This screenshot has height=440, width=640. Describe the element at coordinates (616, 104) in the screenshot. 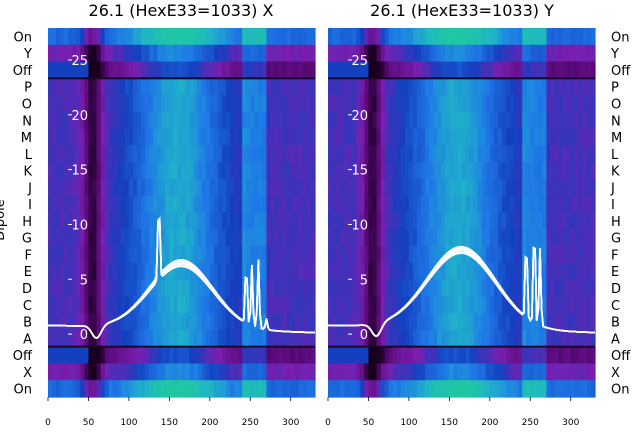

I see `right-category-label: O` at that location.